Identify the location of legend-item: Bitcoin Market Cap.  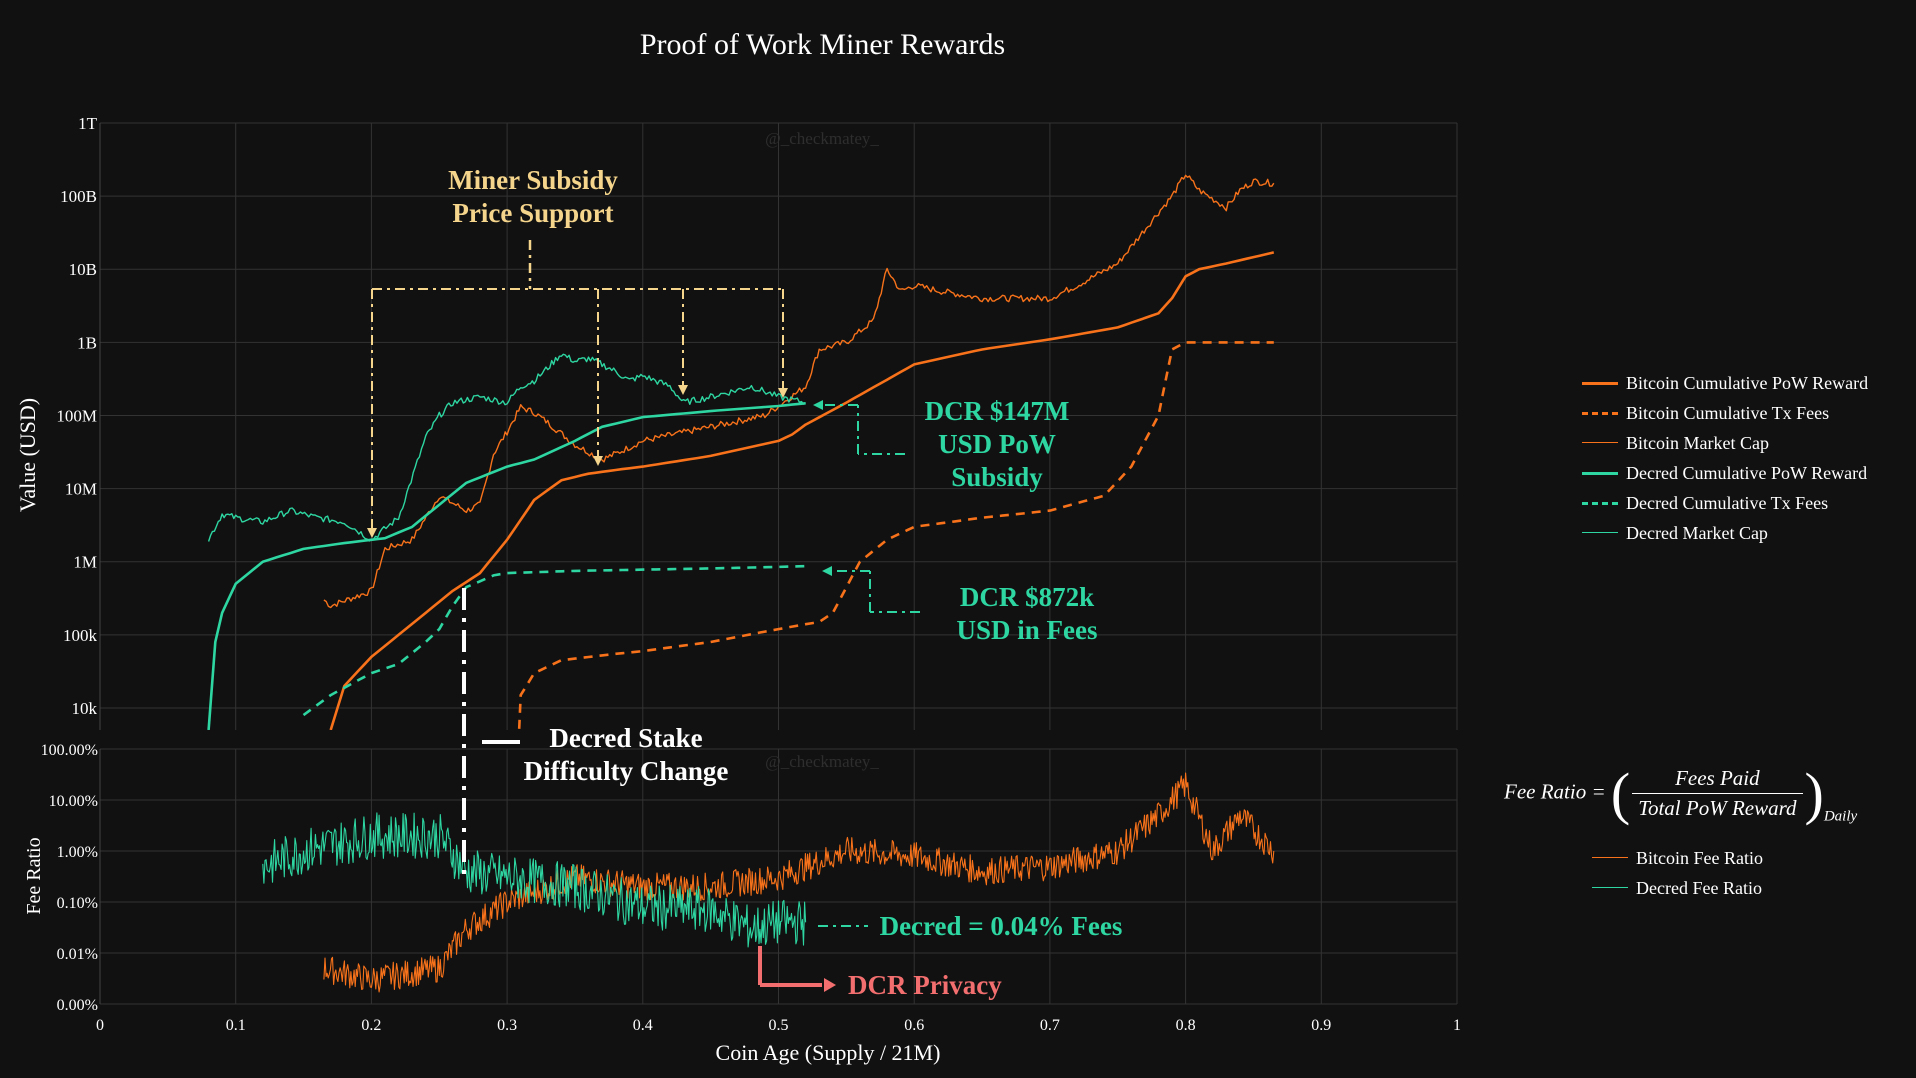
(1725, 443).